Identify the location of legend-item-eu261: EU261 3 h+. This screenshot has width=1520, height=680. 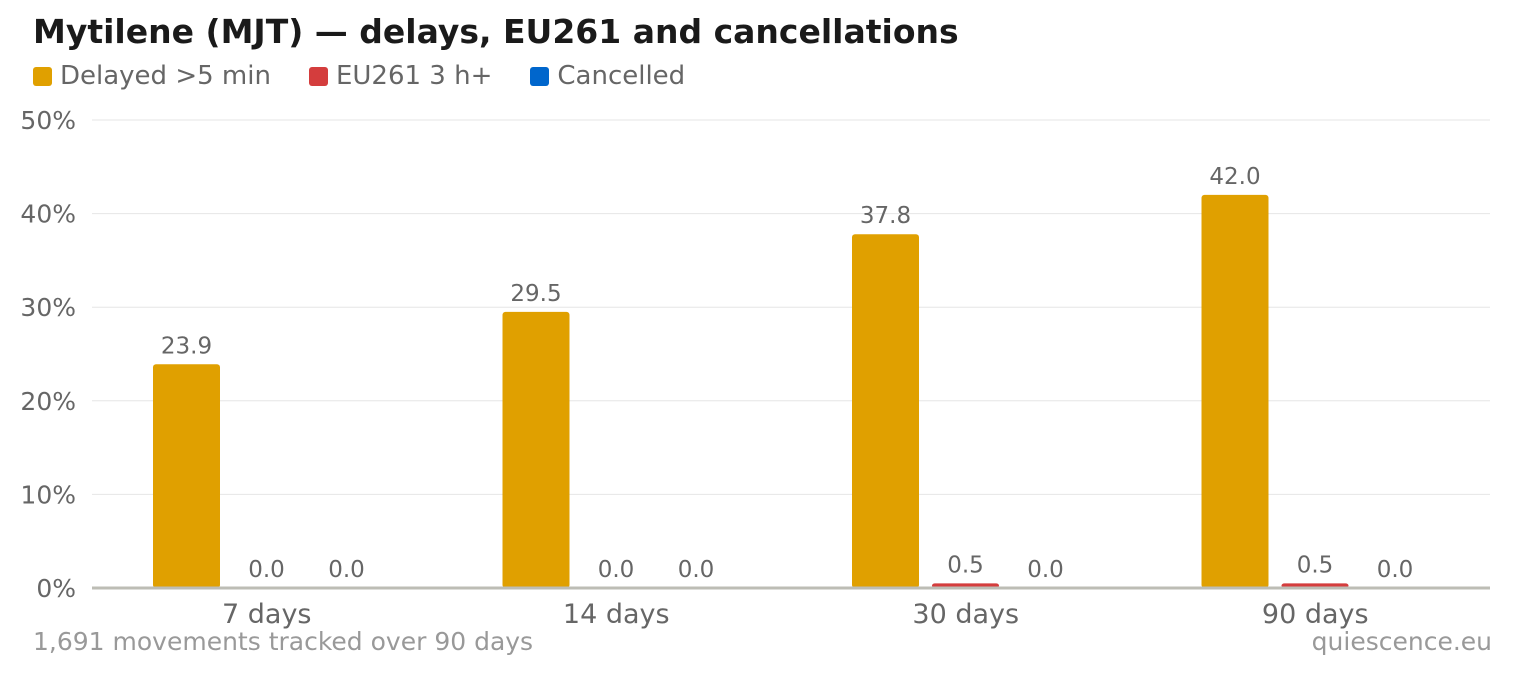
(400, 76).